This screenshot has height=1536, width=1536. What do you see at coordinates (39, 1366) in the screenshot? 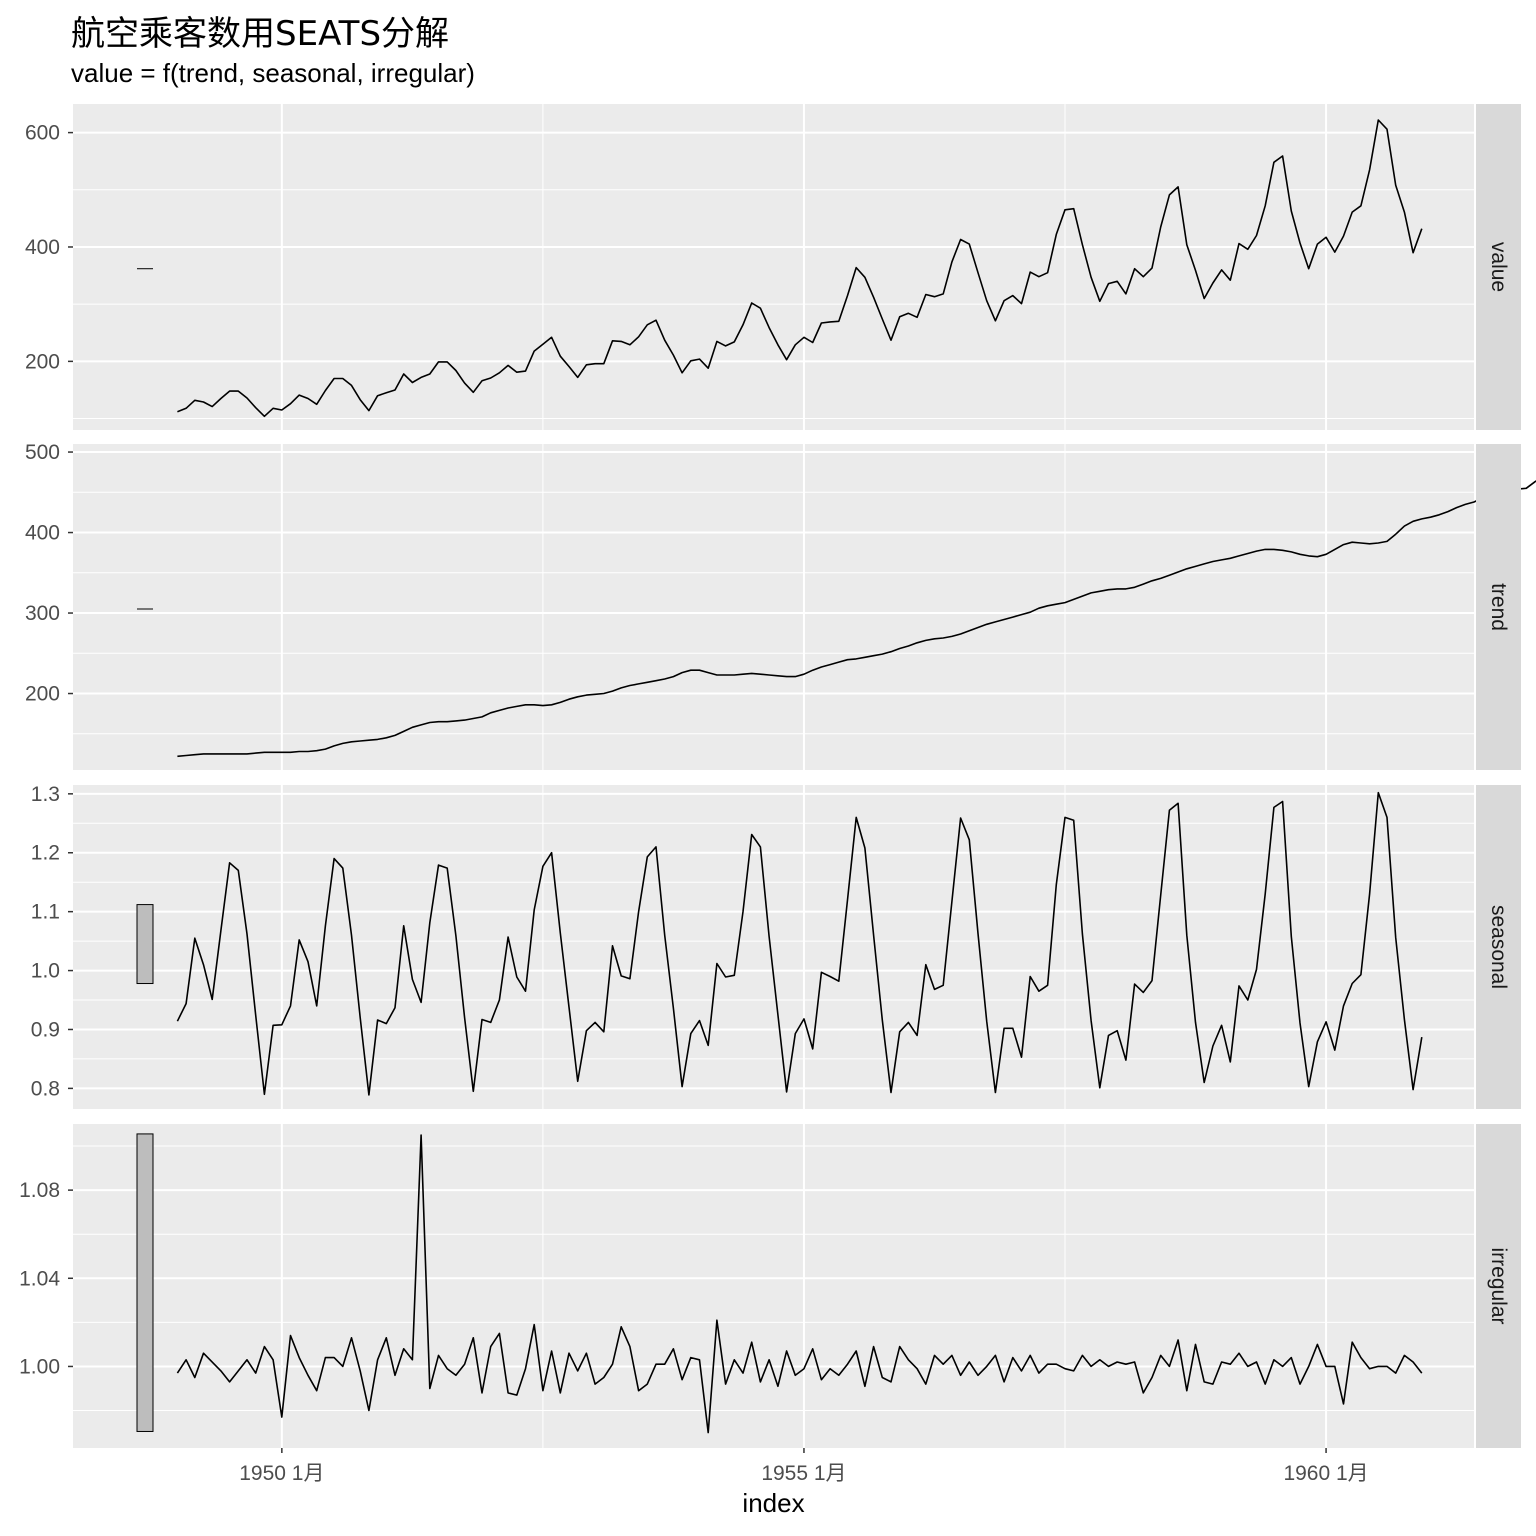
I see `y-tick-label: 1.00` at bounding box center [39, 1366].